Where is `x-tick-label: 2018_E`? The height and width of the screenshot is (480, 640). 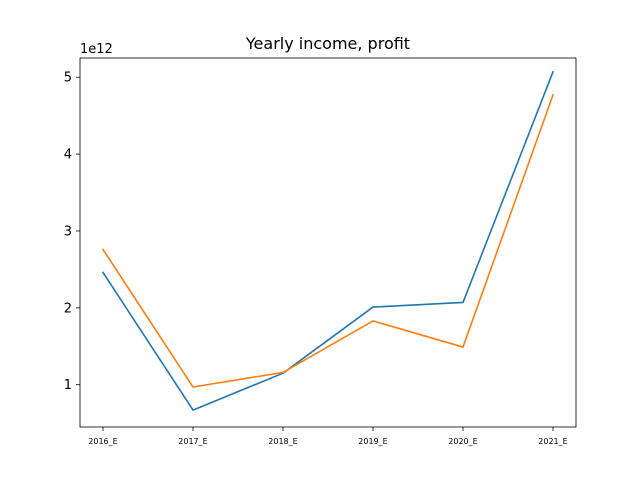 x-tick-label: 2018_E is located at coordinates (282, 441).